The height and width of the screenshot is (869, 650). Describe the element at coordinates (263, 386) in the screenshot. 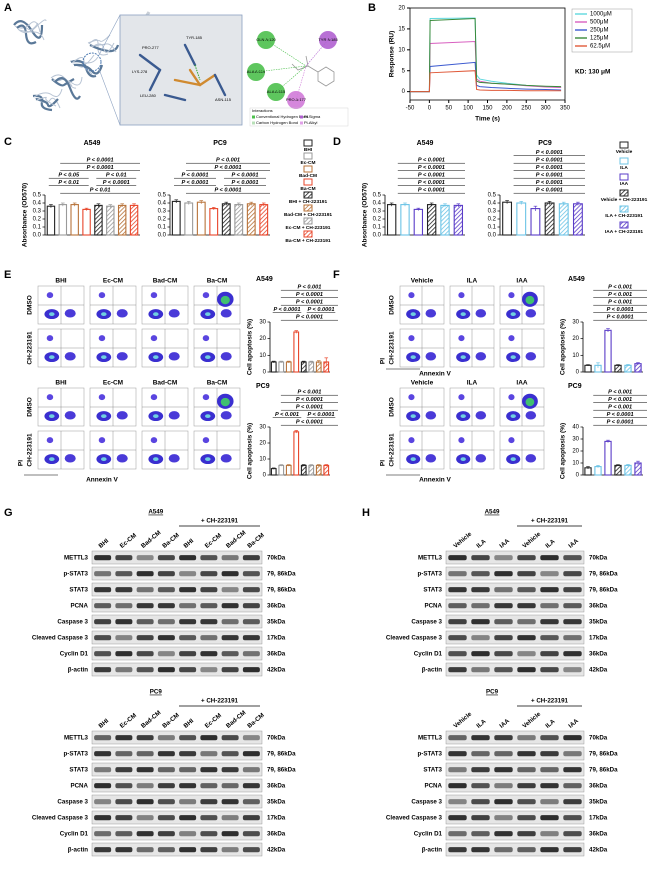

I see `chart-title: PC9` at that location.